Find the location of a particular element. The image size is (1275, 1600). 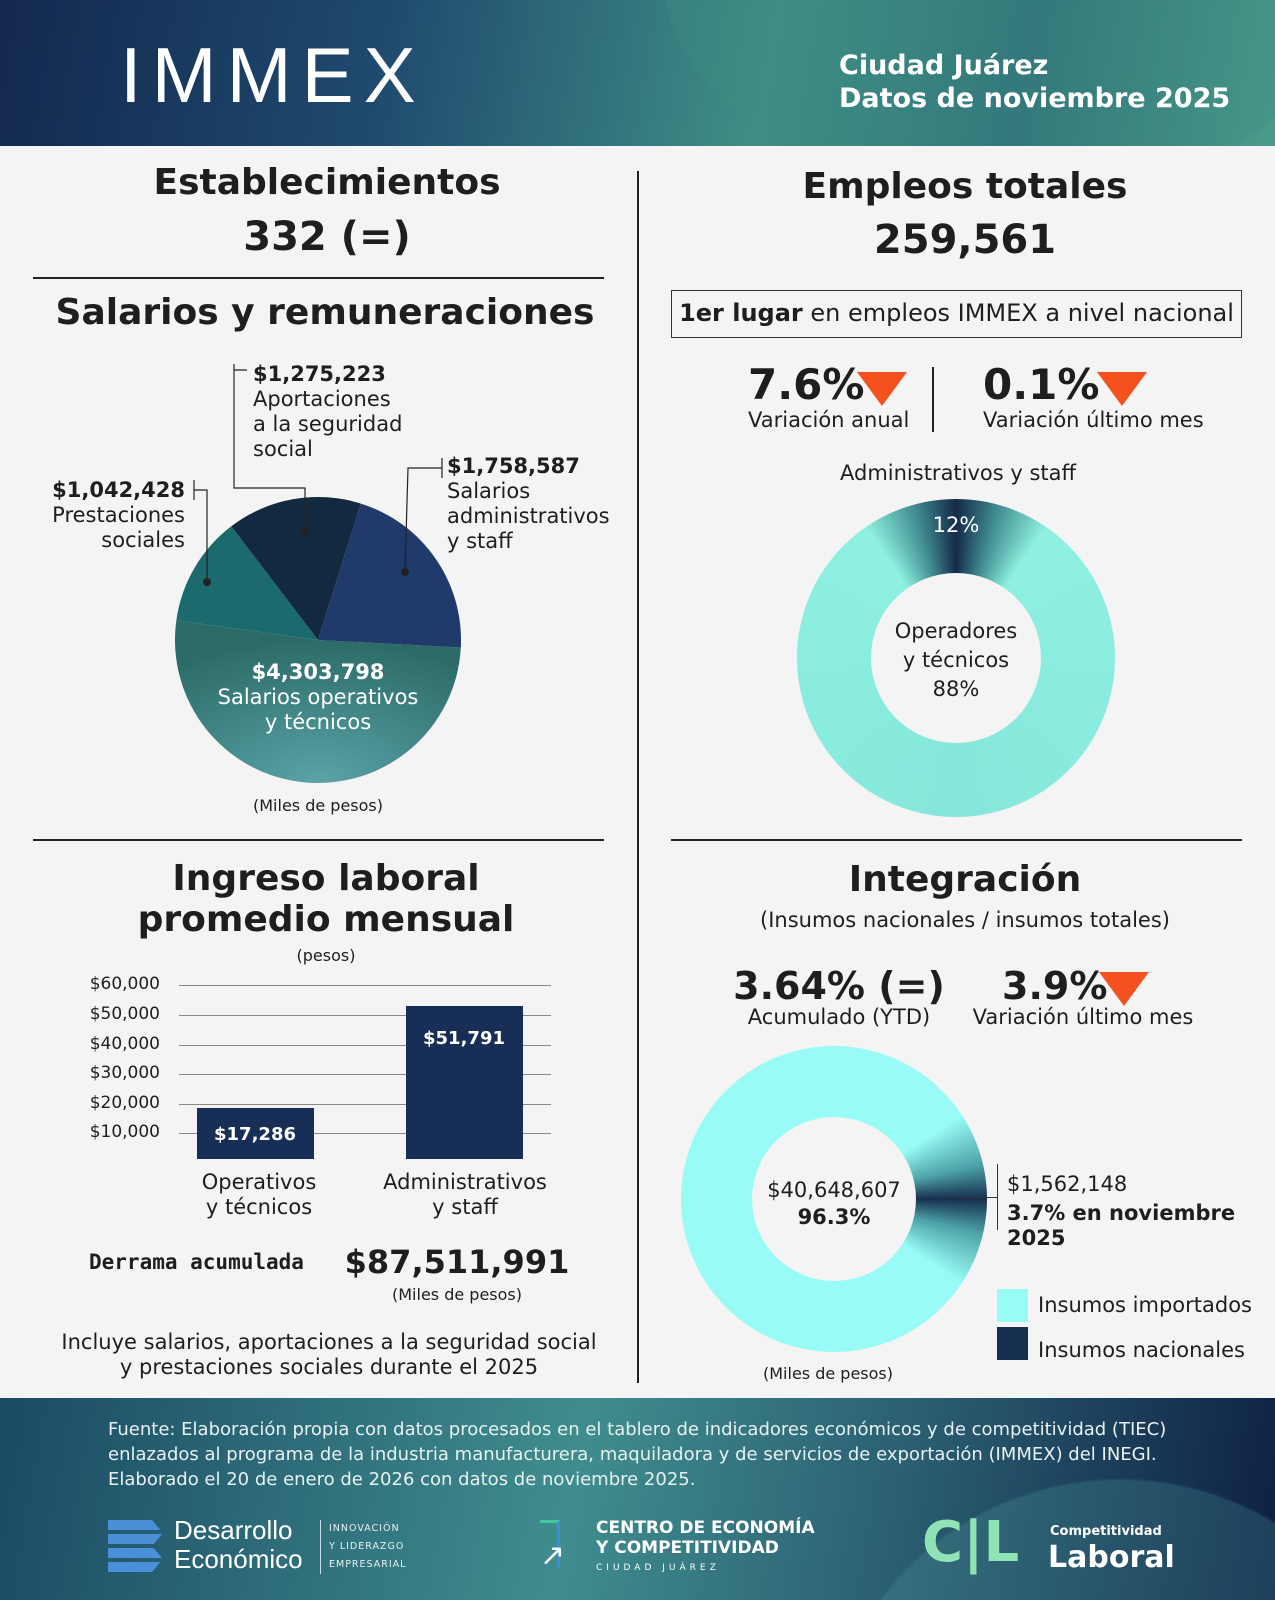

donut-center-value: $40,648,607 is located at coordinates (834, 1190).